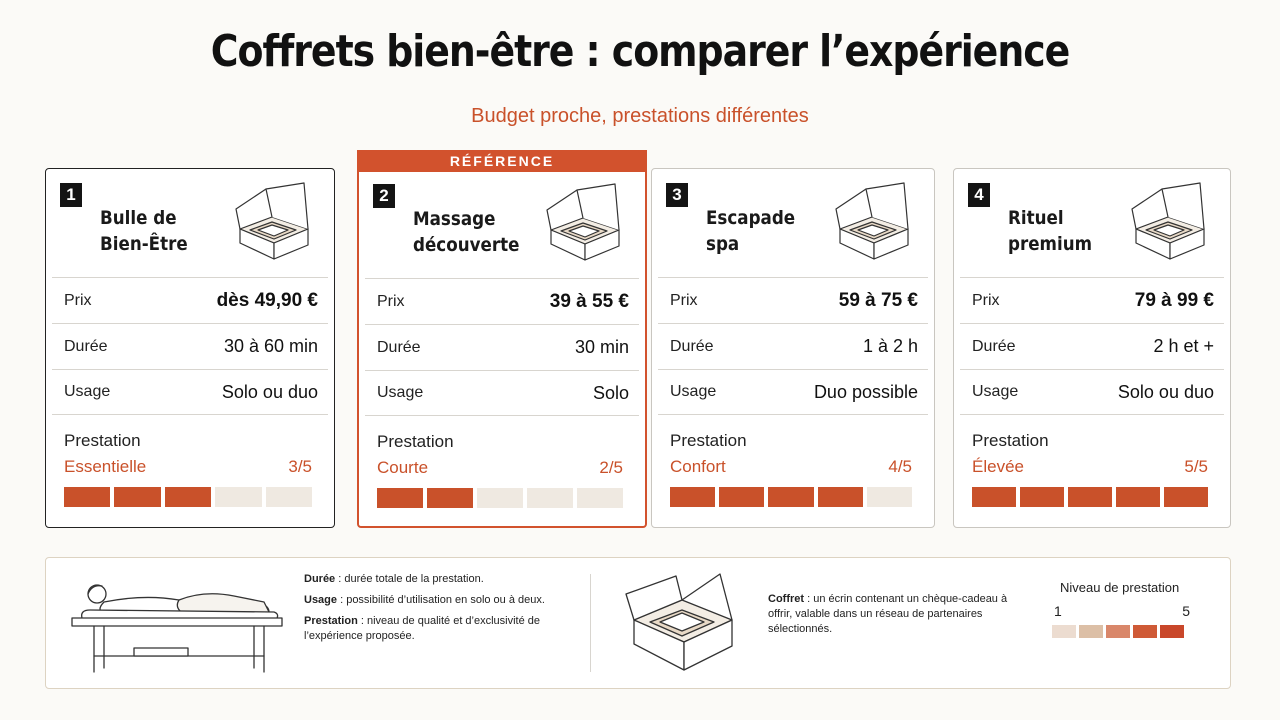 The height and width of the screenshot is (720, 1280). I want to click on level-scale: Niveau de prestation 1 5, so click(1127, 609).